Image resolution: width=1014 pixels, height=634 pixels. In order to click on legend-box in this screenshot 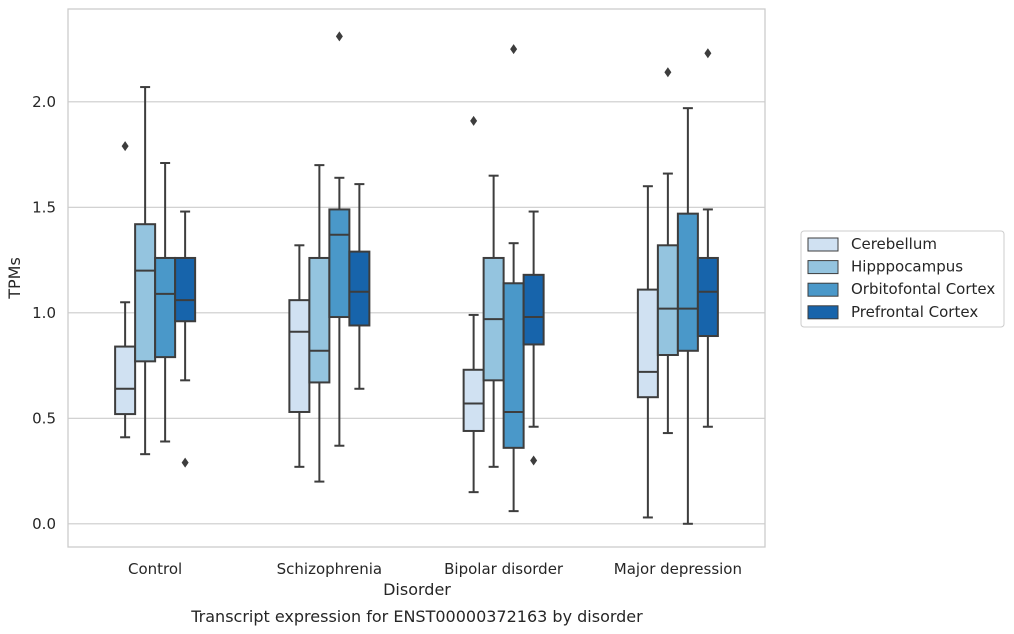, I will do `click(902, 279)`.